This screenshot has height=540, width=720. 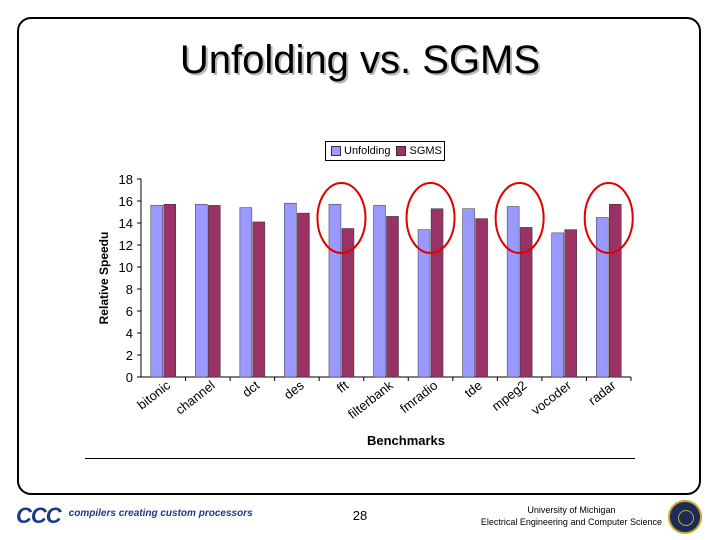 I want to click on highlight-circle-fmradio, so click(x=430, y=218).